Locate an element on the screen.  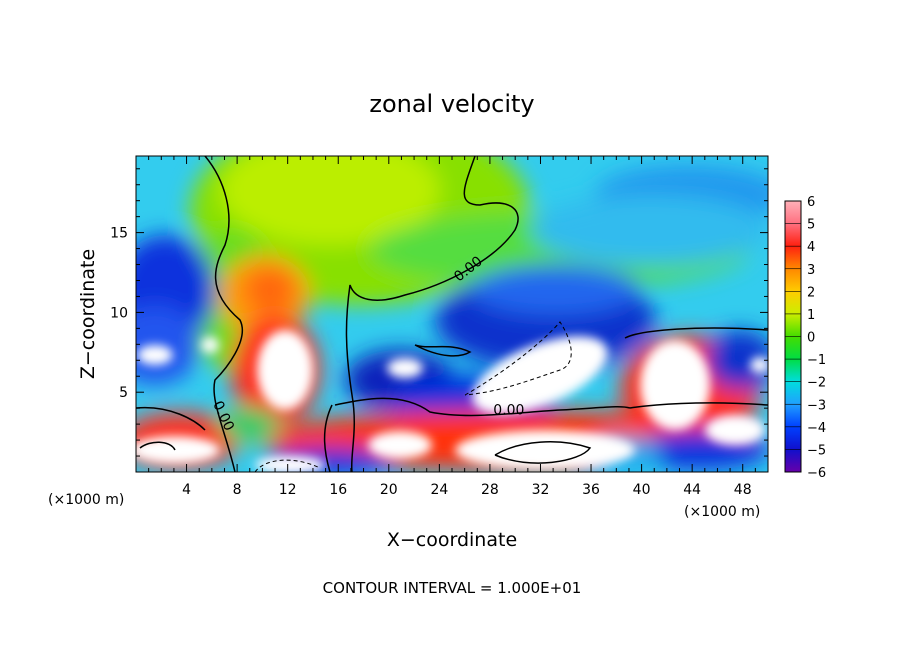
x-scale-note: (×1000 m) is located at coordinates (722, 512).